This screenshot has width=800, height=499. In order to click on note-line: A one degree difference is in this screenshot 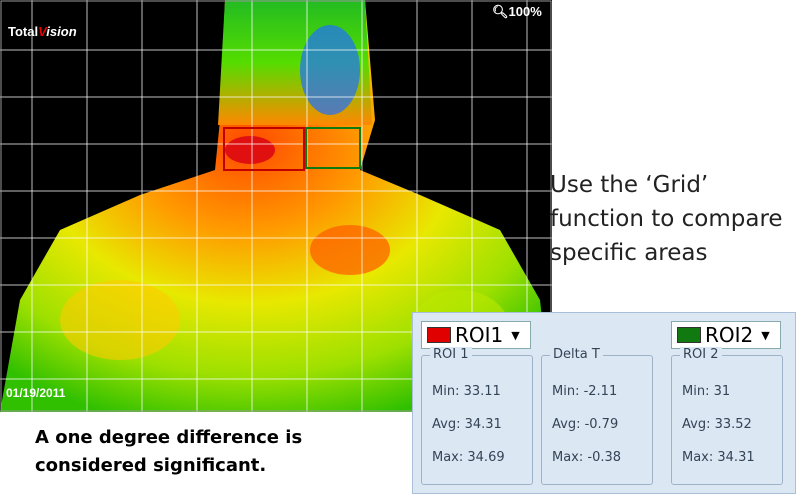, I will do `click(169, 437)`.